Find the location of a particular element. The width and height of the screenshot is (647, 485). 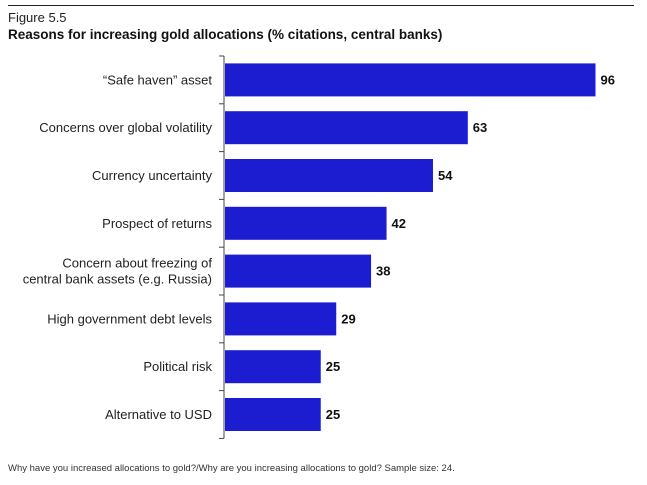

value-label-prospect-of-returns: 42 is located at coordinates (399, 223).